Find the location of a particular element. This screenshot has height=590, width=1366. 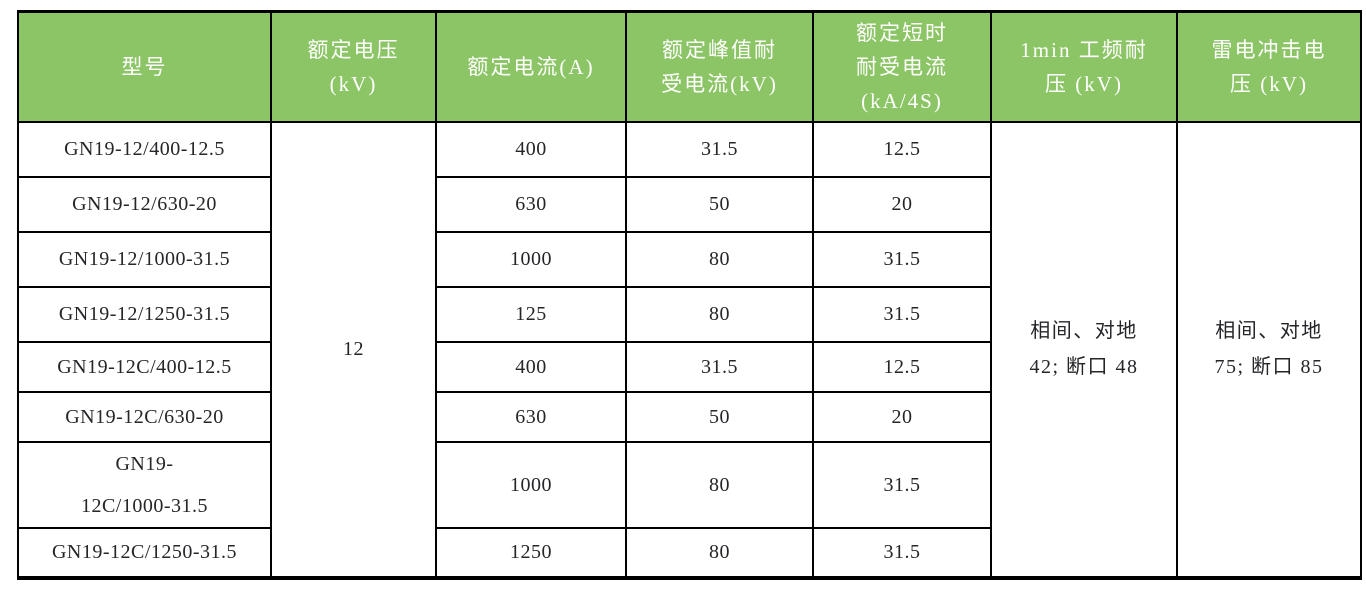

table-row: GN19-12C/630-20 630 50 20 is located at coordinates (689, 416).